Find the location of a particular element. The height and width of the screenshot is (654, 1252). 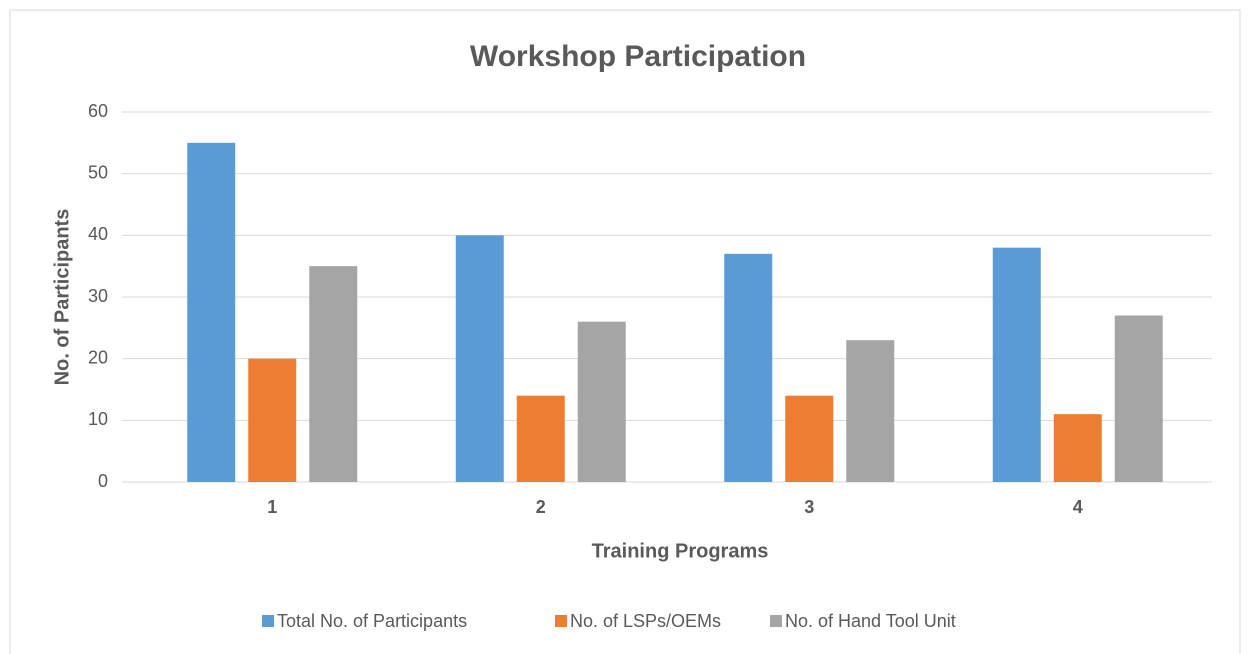

x-tick-label: 2 is located at coordinates (541, 507).